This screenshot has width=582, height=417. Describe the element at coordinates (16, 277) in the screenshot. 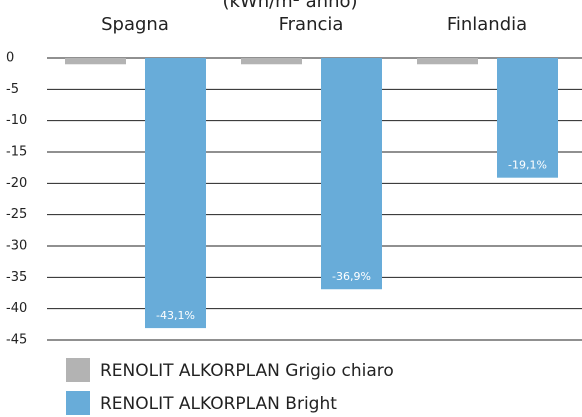

I see `y-tick-label: -35` at that location.